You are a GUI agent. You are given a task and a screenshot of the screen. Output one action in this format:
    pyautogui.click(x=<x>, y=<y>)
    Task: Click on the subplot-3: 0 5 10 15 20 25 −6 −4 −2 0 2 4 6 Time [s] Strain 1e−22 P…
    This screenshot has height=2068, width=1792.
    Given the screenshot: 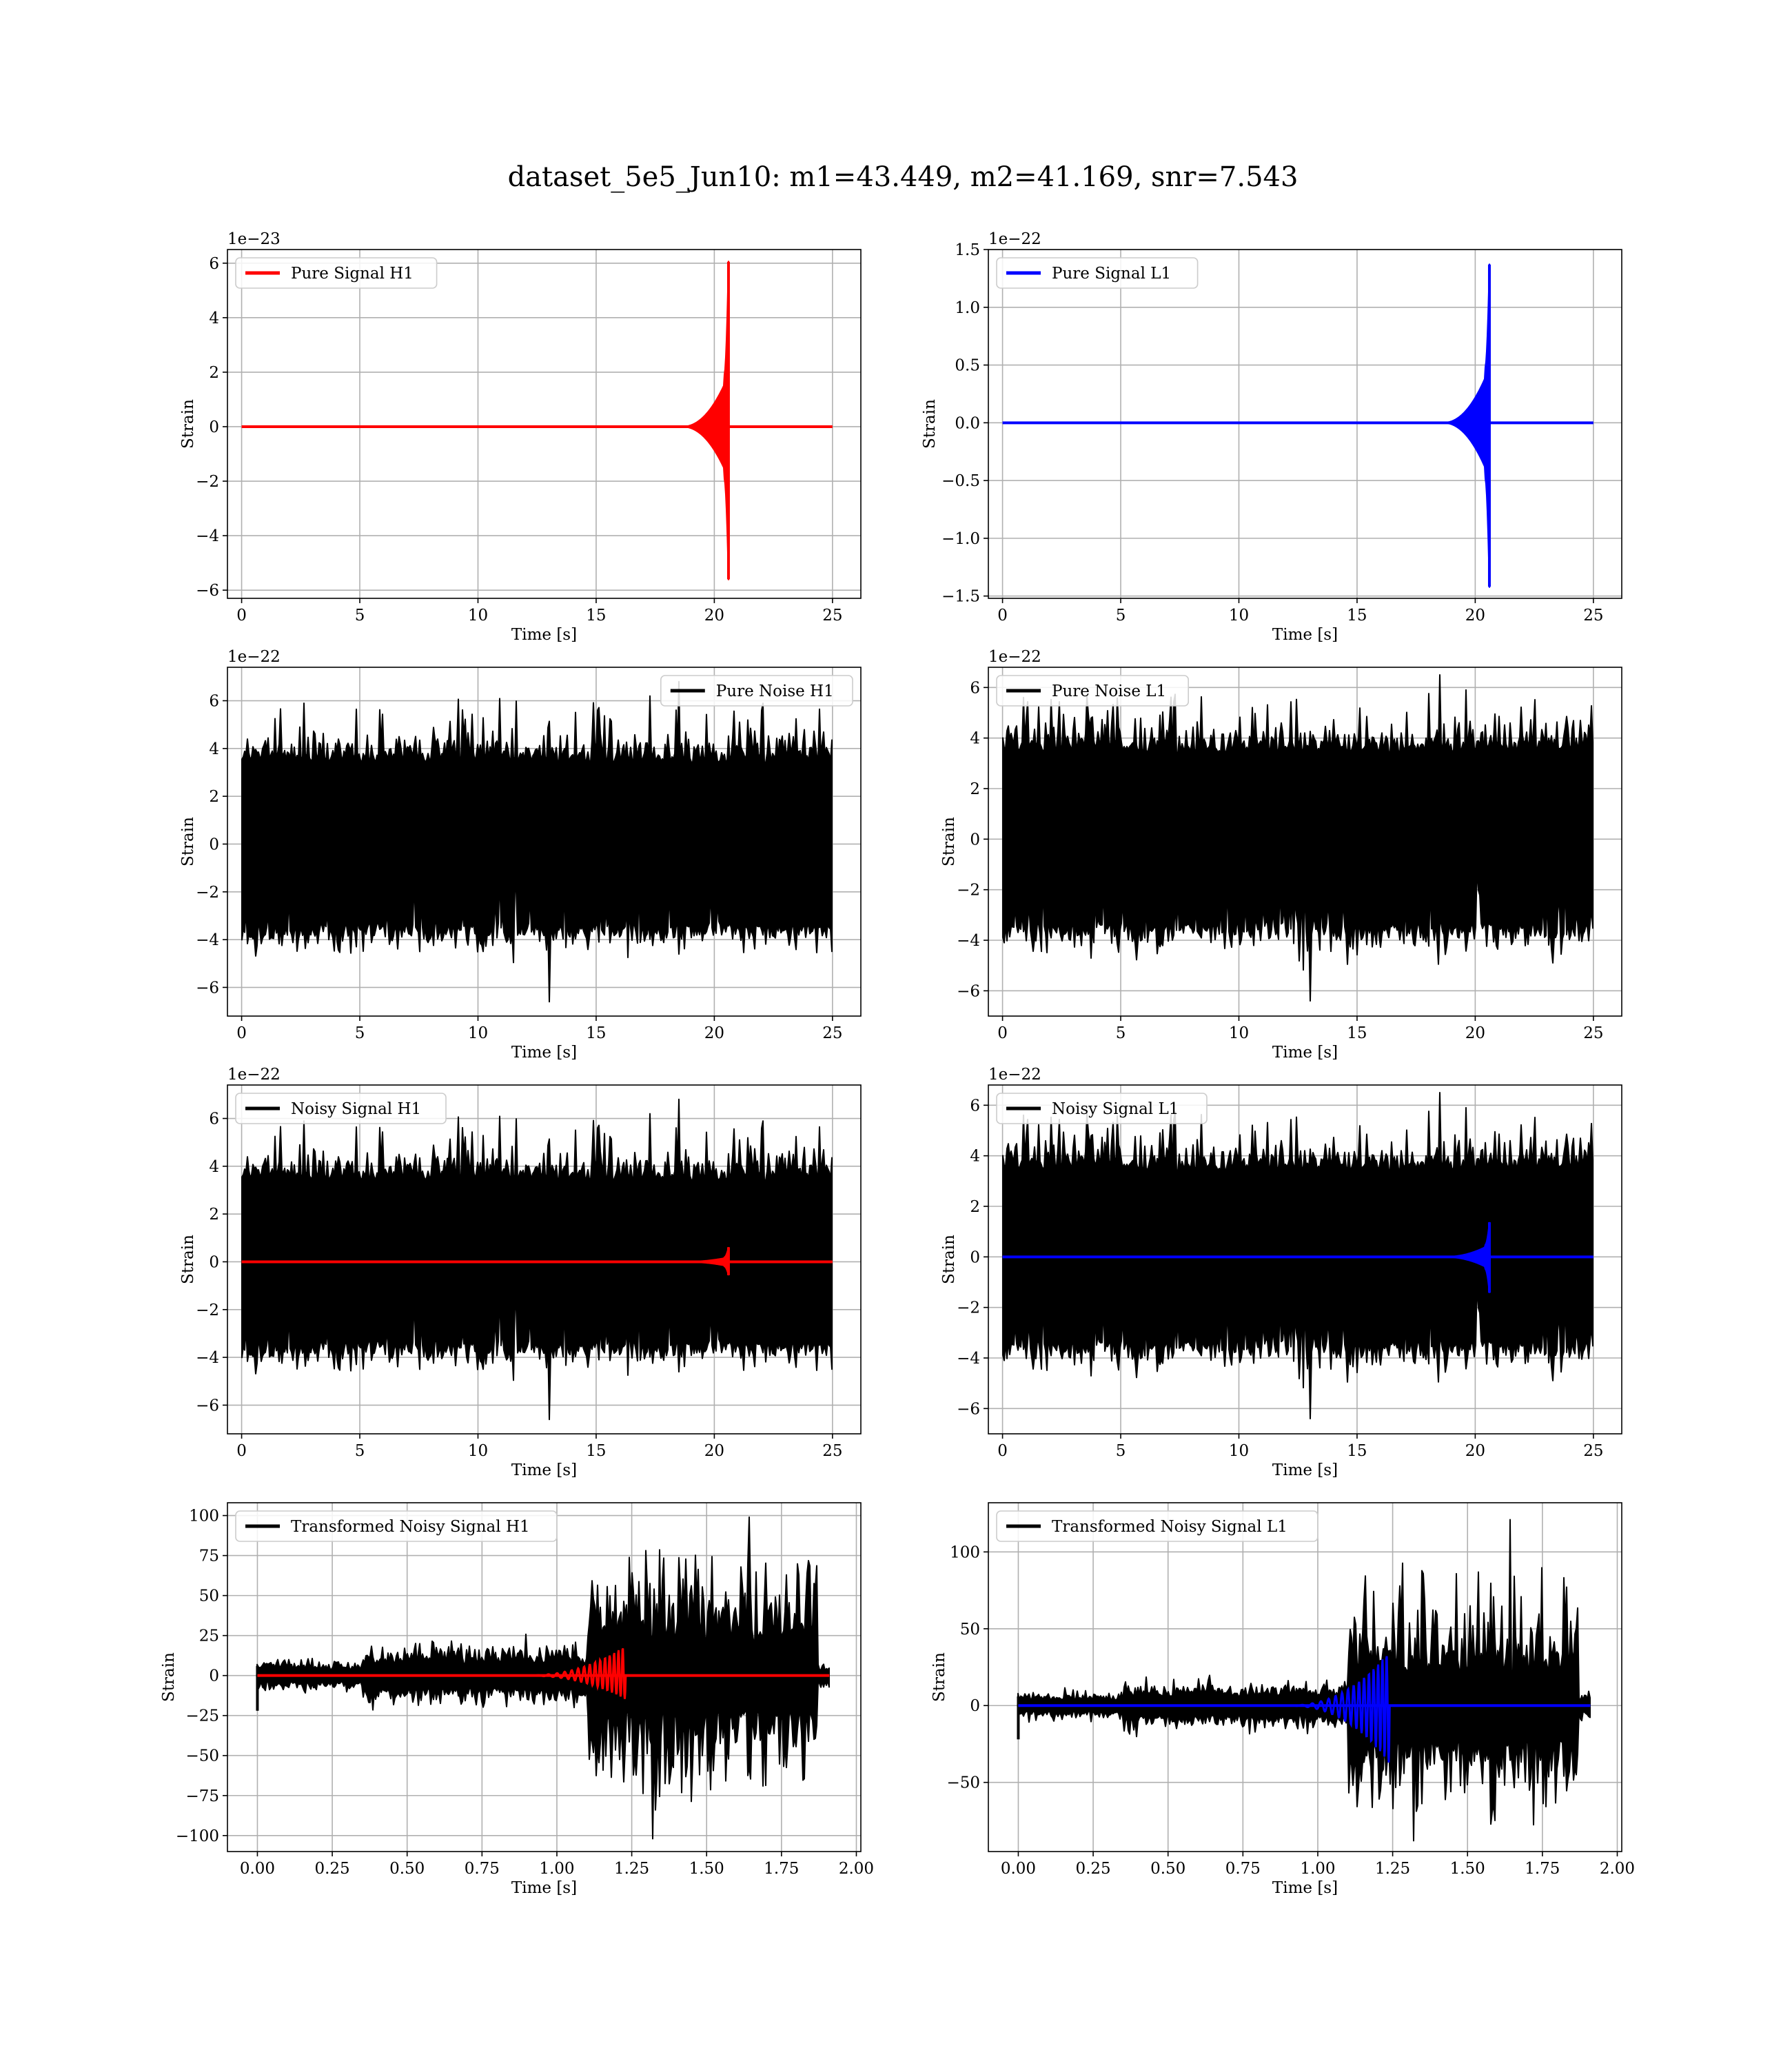 What is the action you would take?
    pyautogui.click(x=520, y=855)
    